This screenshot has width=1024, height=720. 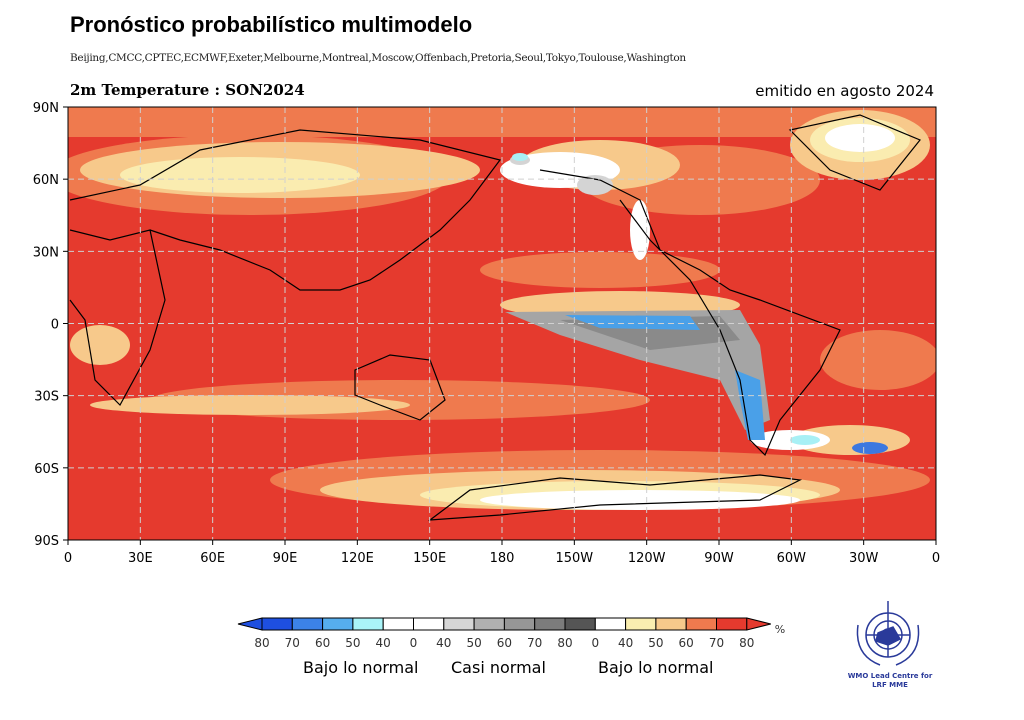 What do you see at coordinates (46, 252) in the screenshot?
I see `lat-label: 30N` at bounding box center [46, 252].